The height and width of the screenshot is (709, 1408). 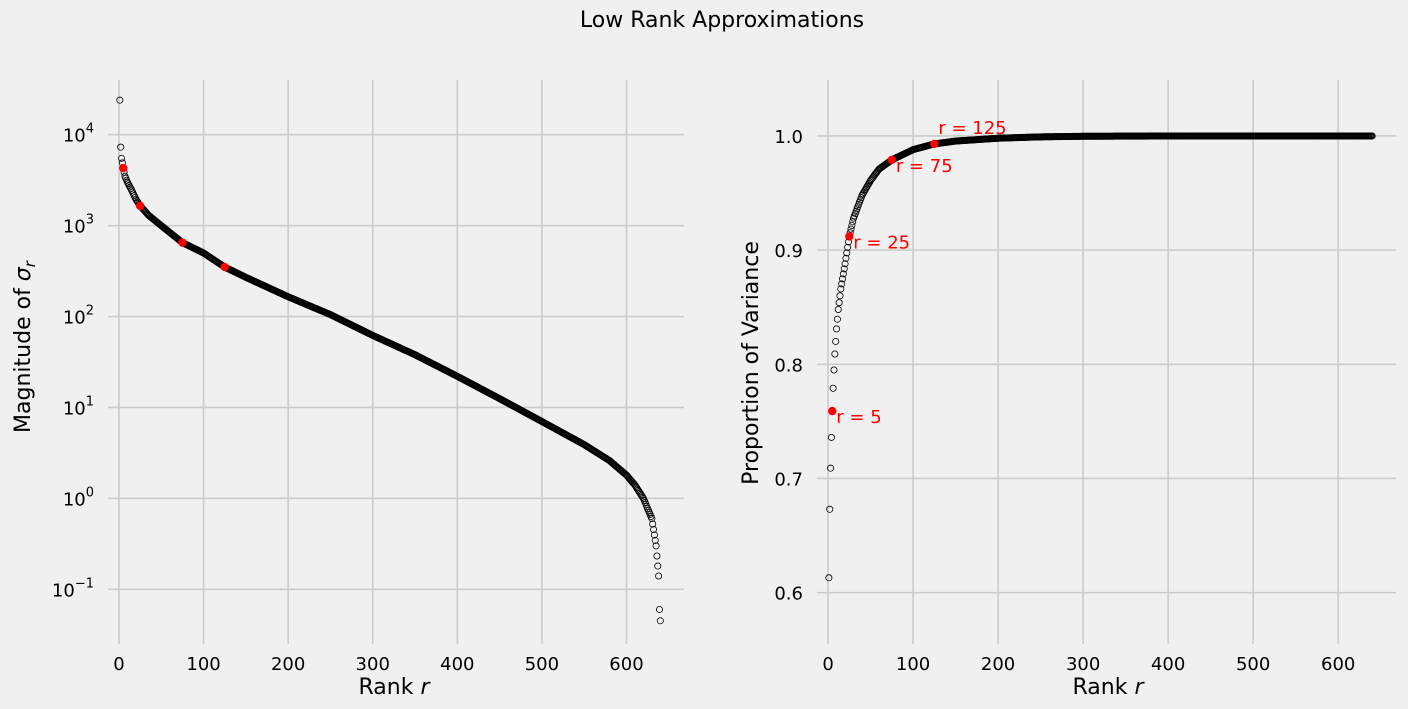 I want to click on y-tick-label: 10², so click(x=78, y=316).